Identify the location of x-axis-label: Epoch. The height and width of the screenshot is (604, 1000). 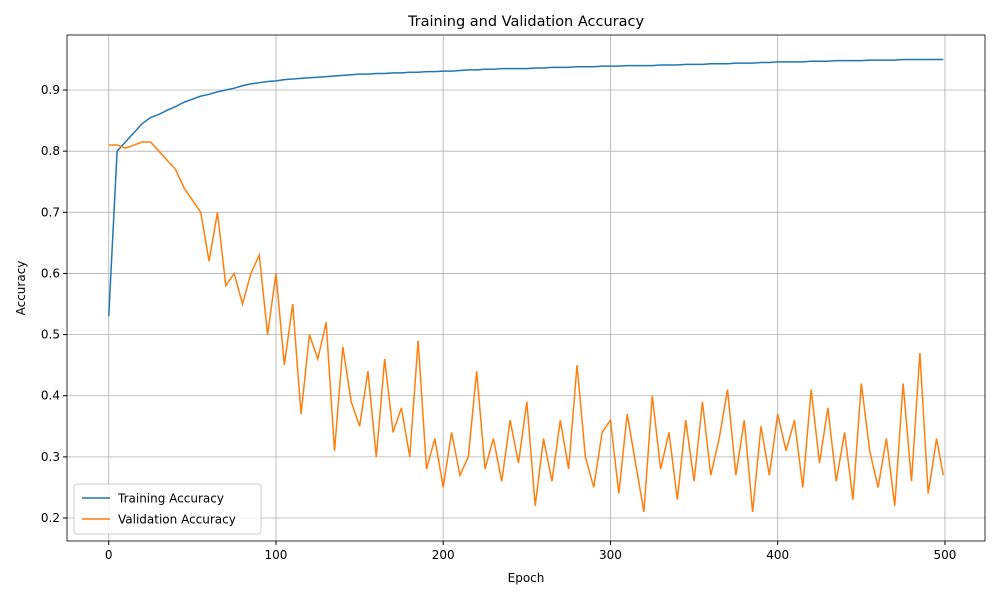
(526, 578).